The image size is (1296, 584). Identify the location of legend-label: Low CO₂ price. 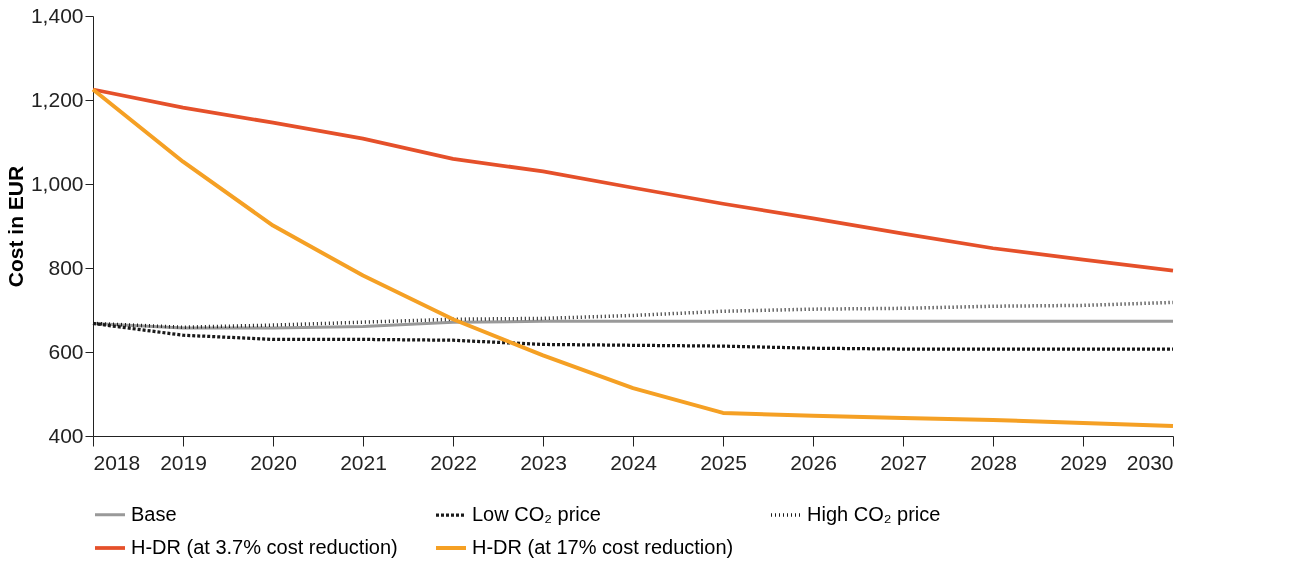
(536, 514).